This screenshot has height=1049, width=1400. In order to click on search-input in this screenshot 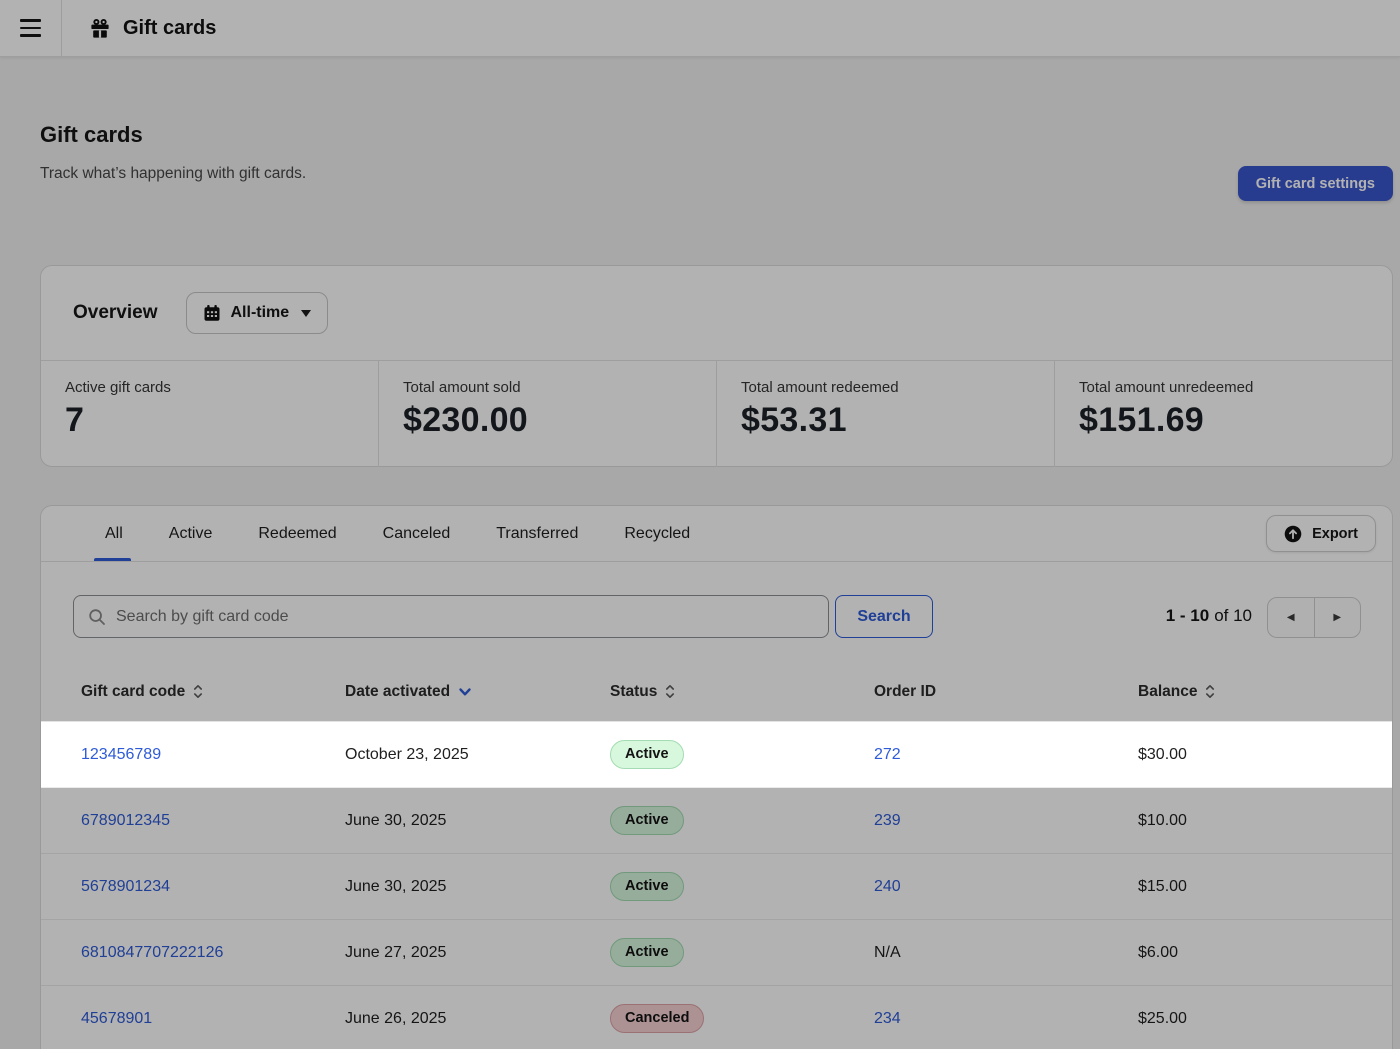, I will do `click(465, 616)`.